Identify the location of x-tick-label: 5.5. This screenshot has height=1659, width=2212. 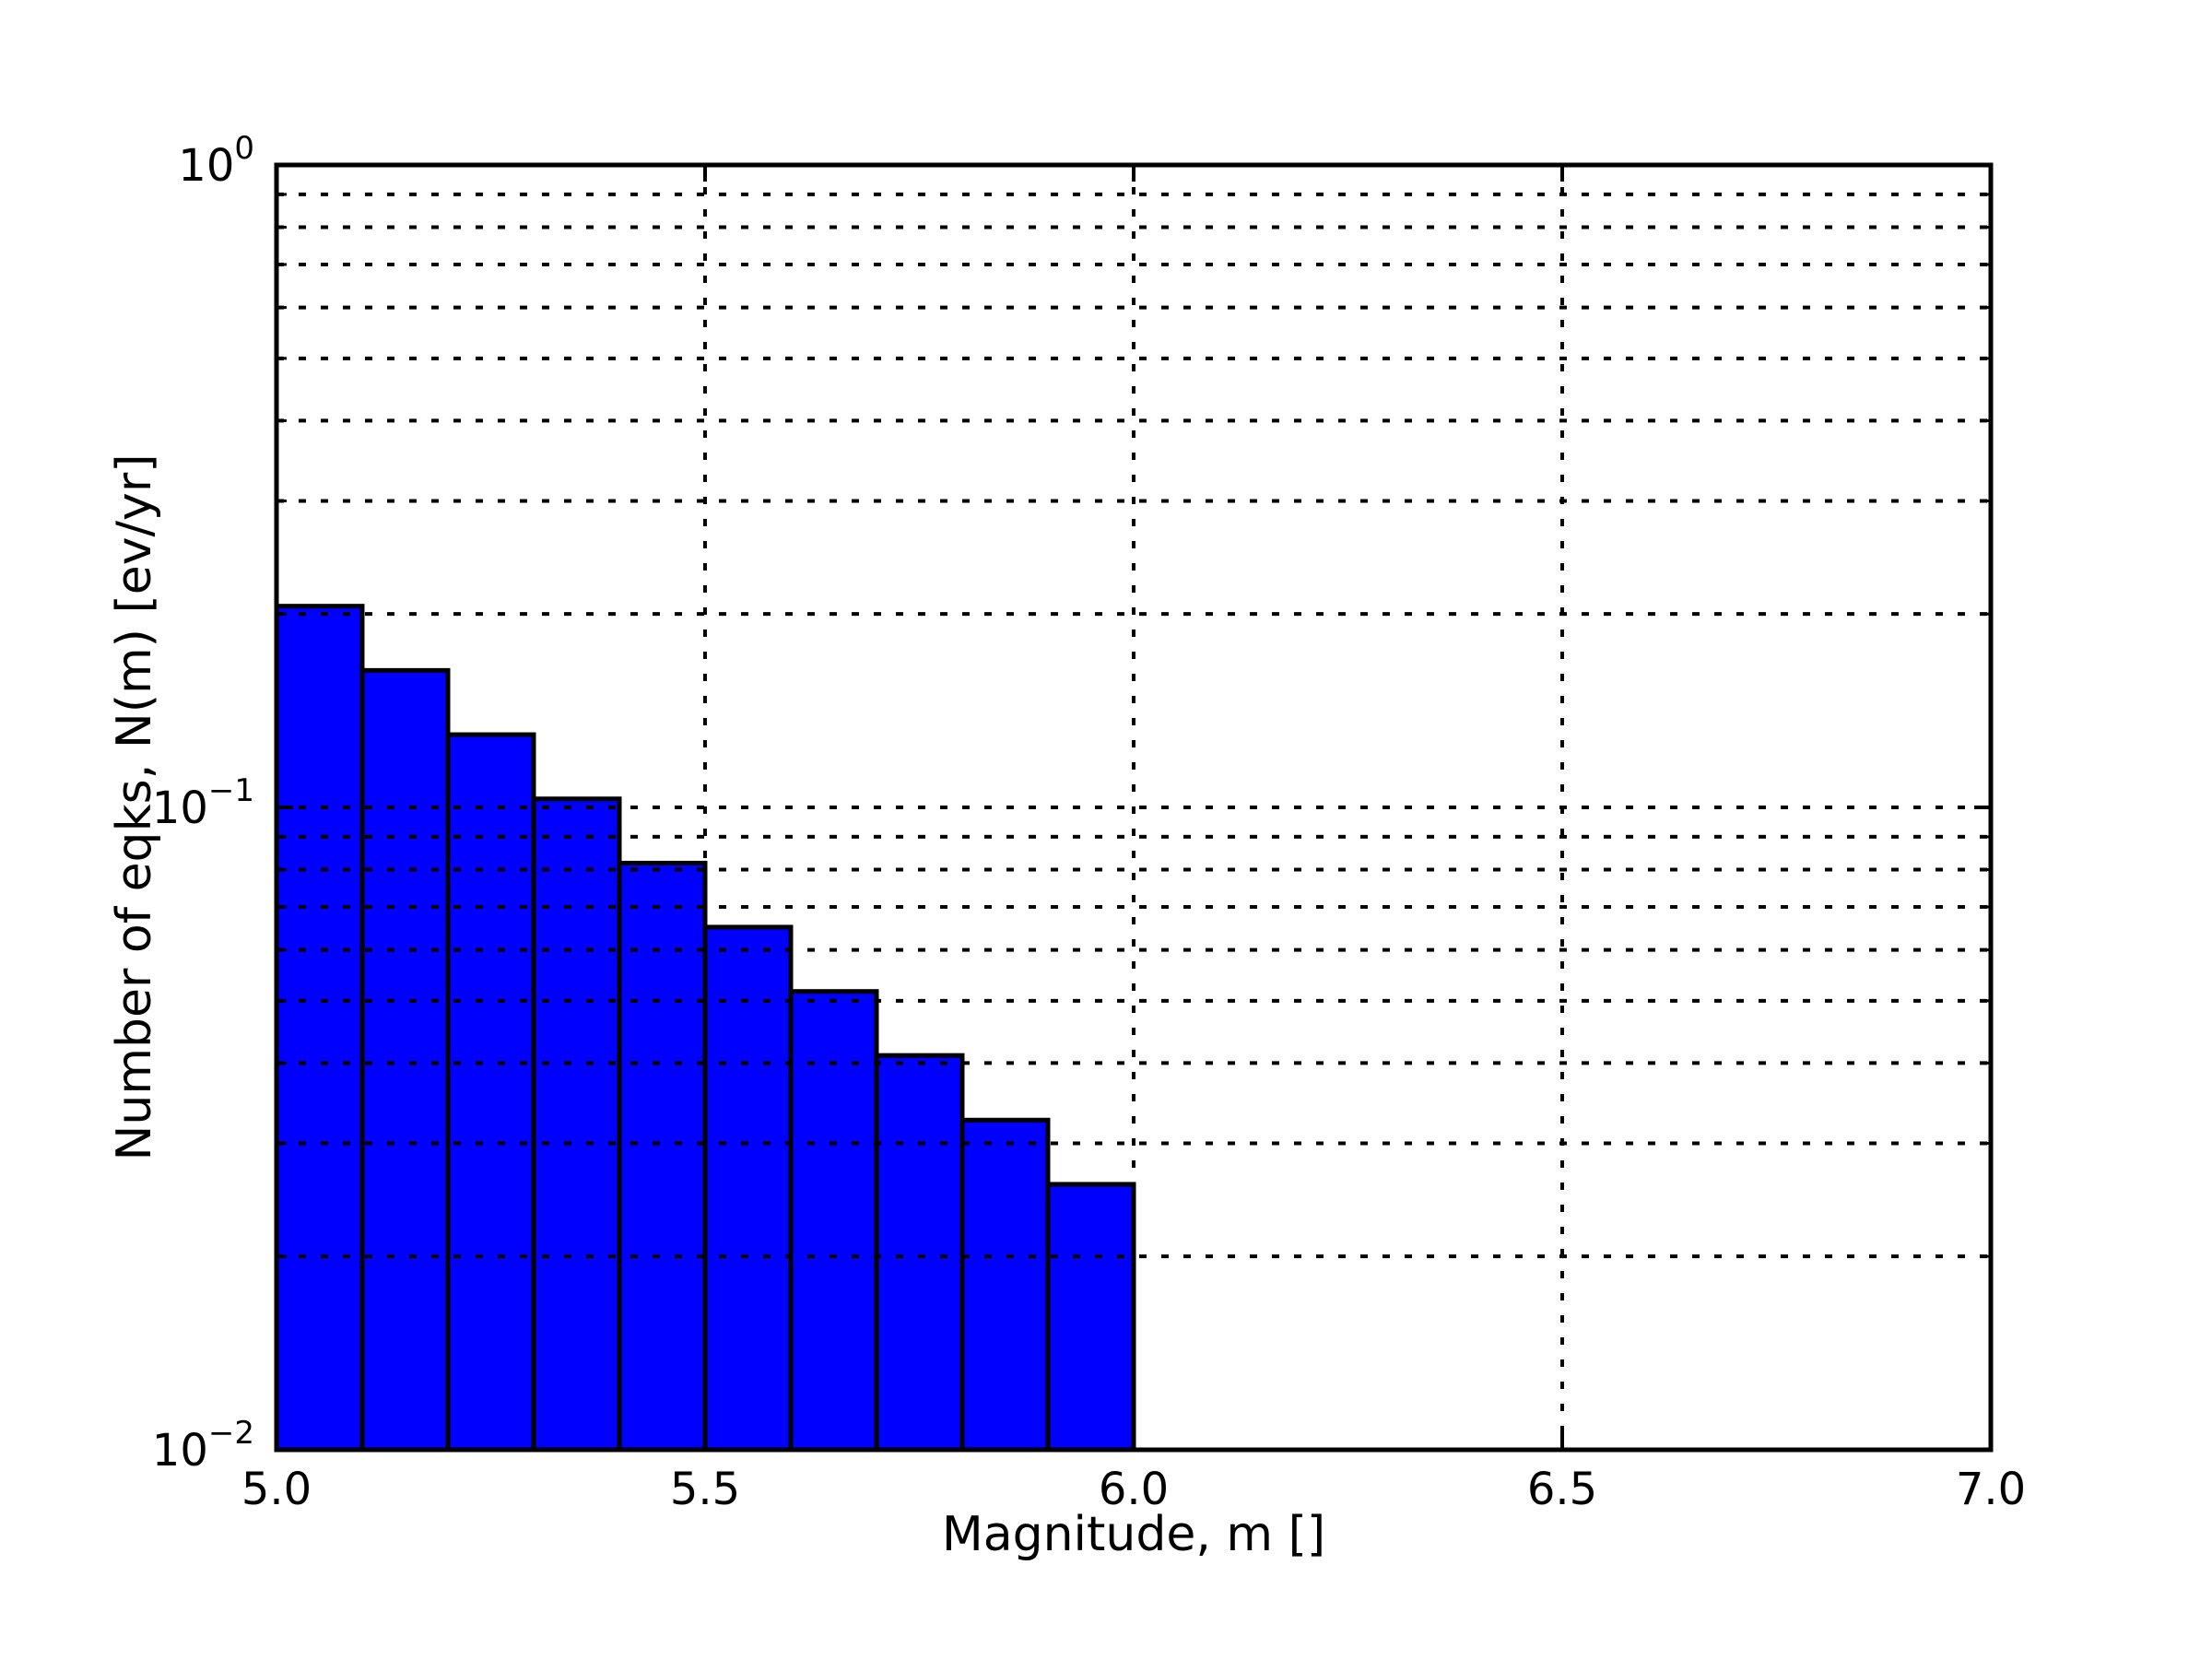
(705, 1489).